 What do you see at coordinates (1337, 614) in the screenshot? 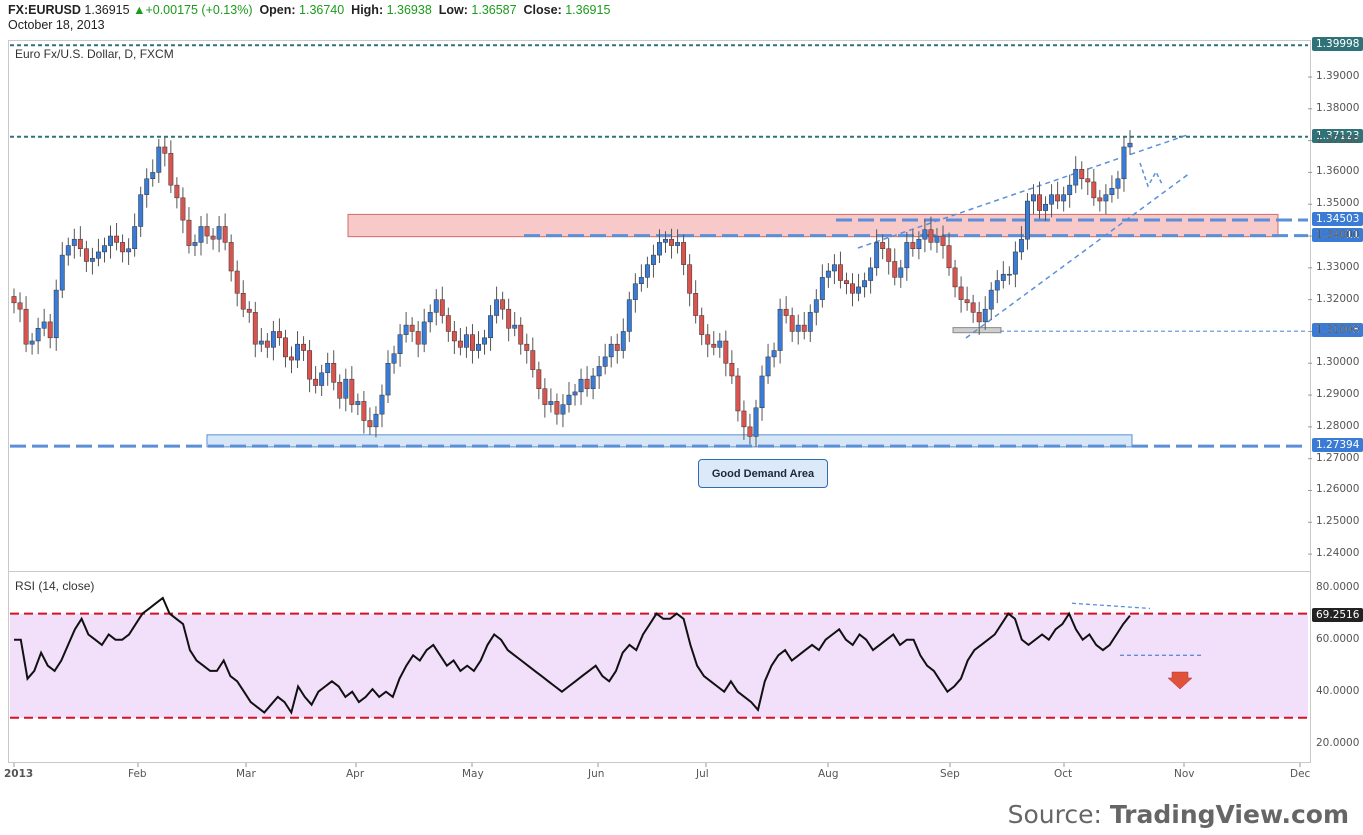
I see `rsi-last-tag: 69.2516` at bounding box center [1337, 614].